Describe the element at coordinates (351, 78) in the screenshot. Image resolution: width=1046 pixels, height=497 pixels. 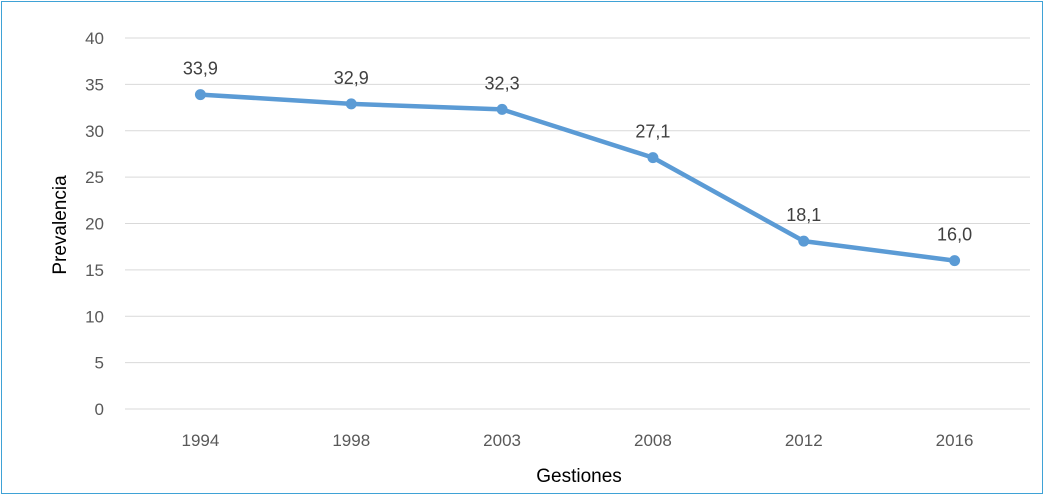
I see `data-label: 32,9` at that location.